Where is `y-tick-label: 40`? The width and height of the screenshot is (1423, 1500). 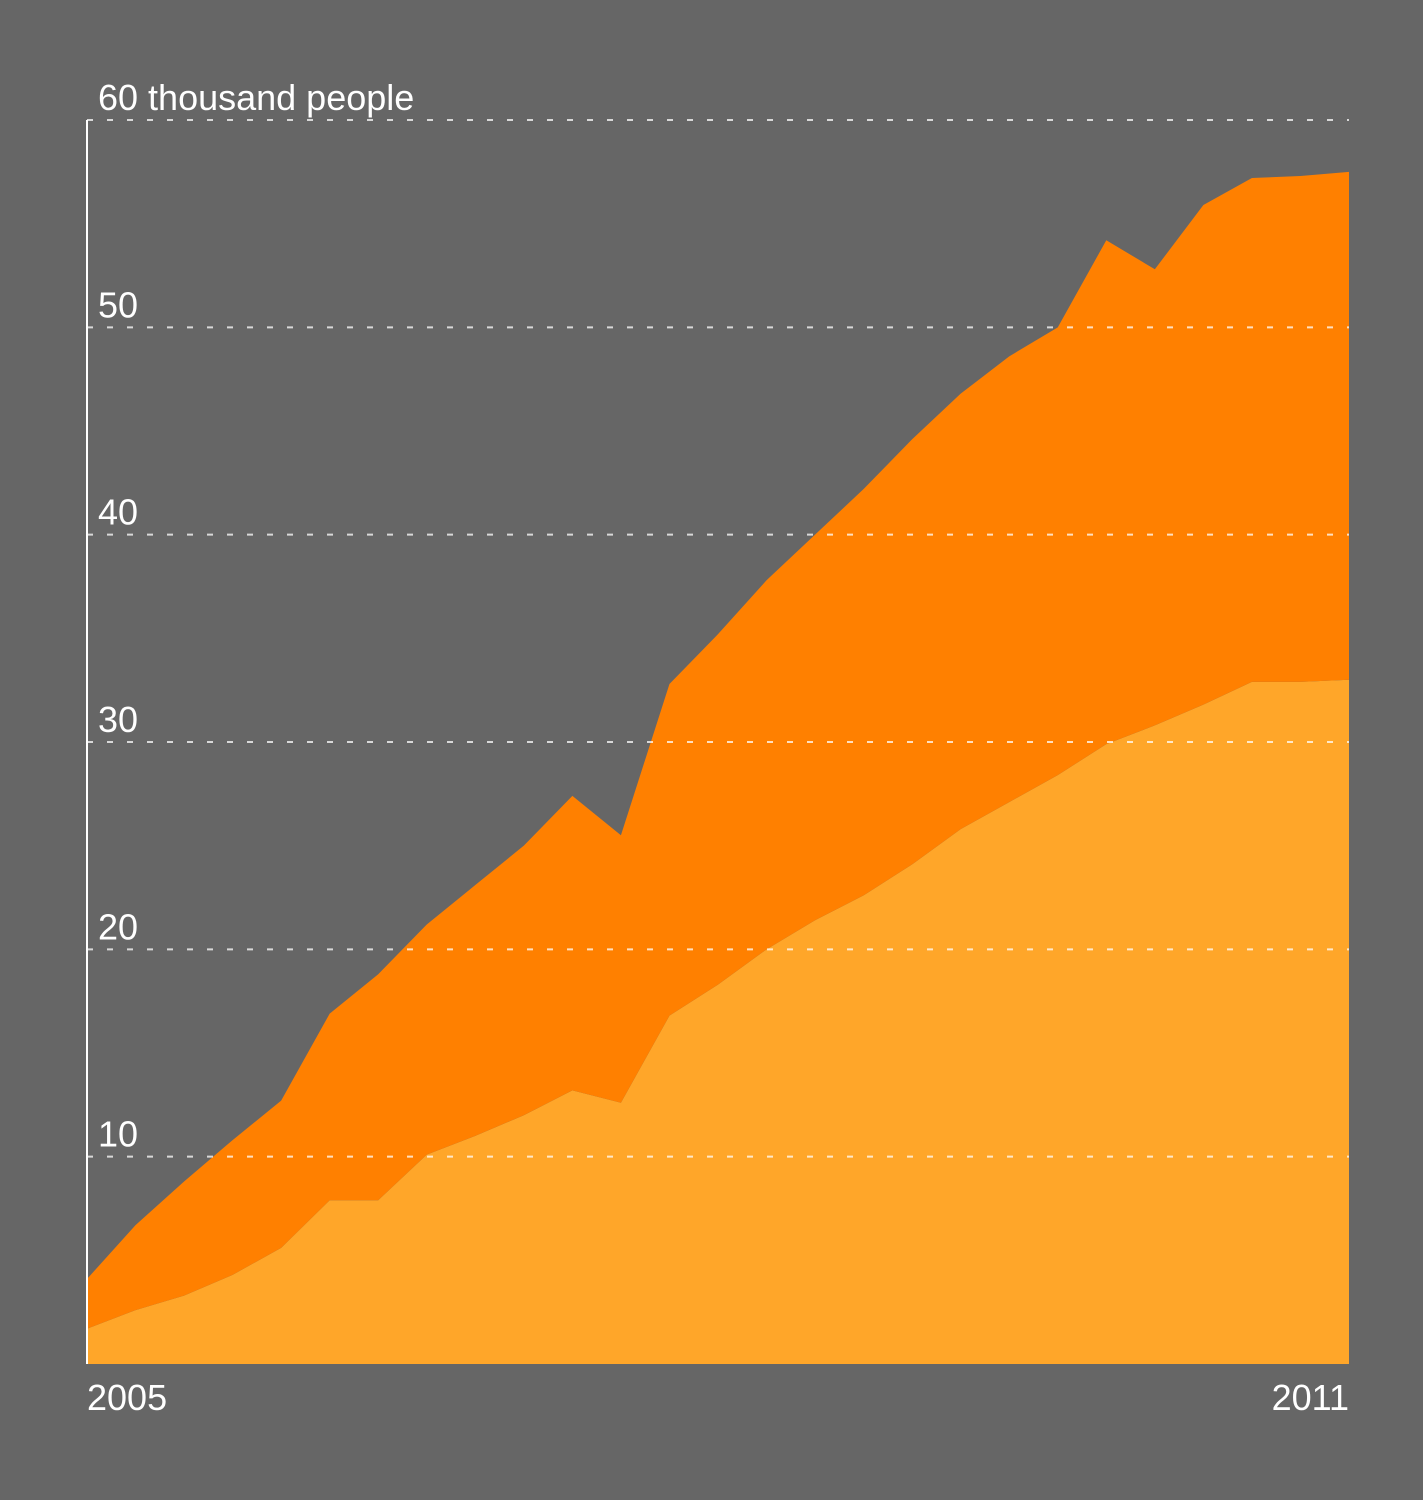
y-tick-label: 40 is located at coordinates (118, 512).